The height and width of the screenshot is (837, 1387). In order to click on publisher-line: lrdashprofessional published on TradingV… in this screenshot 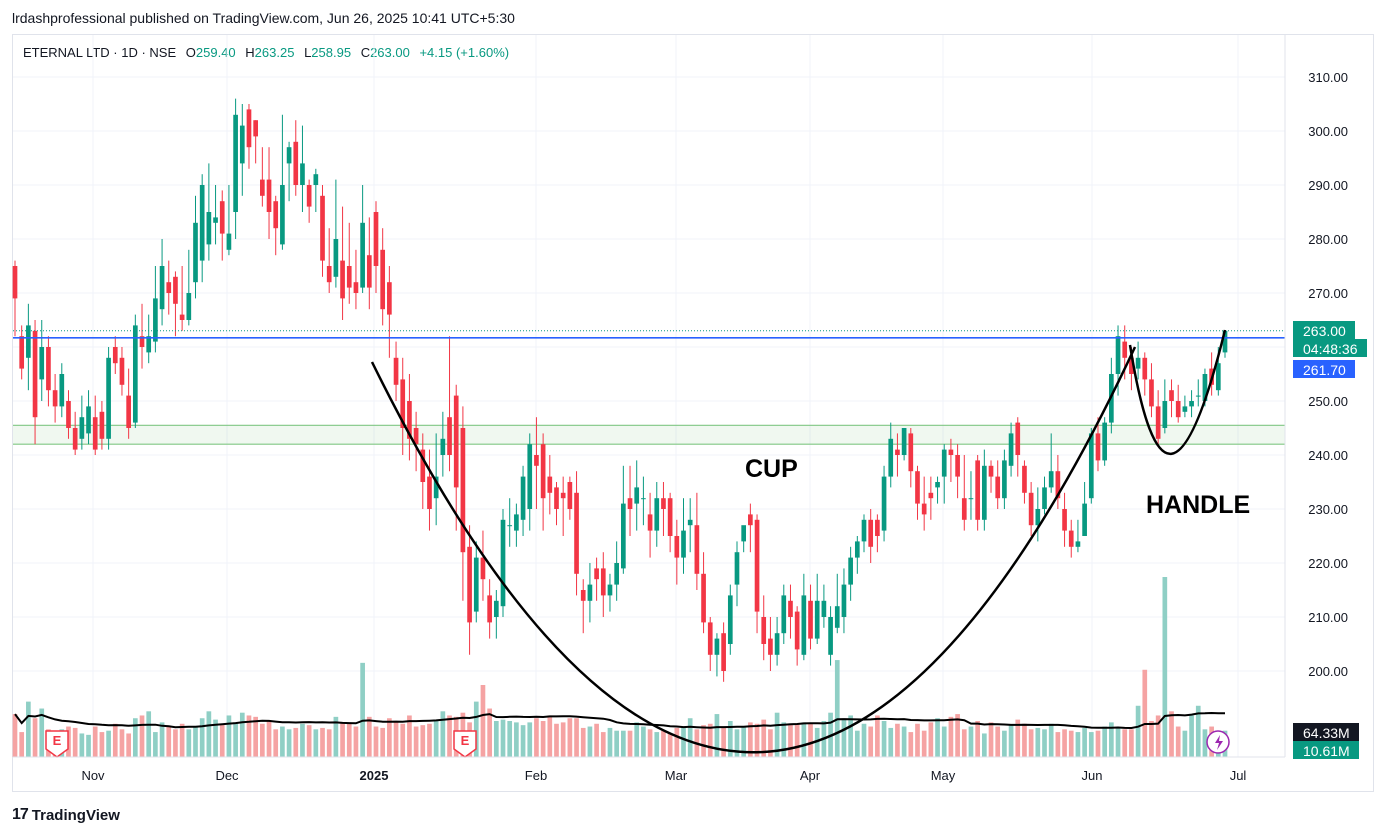, I will do `click(263, 18)`.